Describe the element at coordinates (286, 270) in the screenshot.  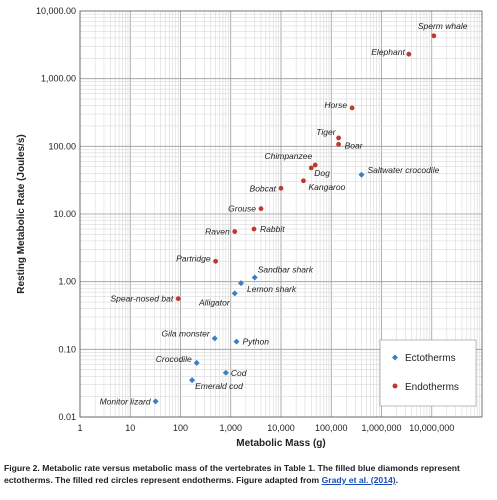
I see `point-label-sandbar-shark: Sandbar shark` at that location.